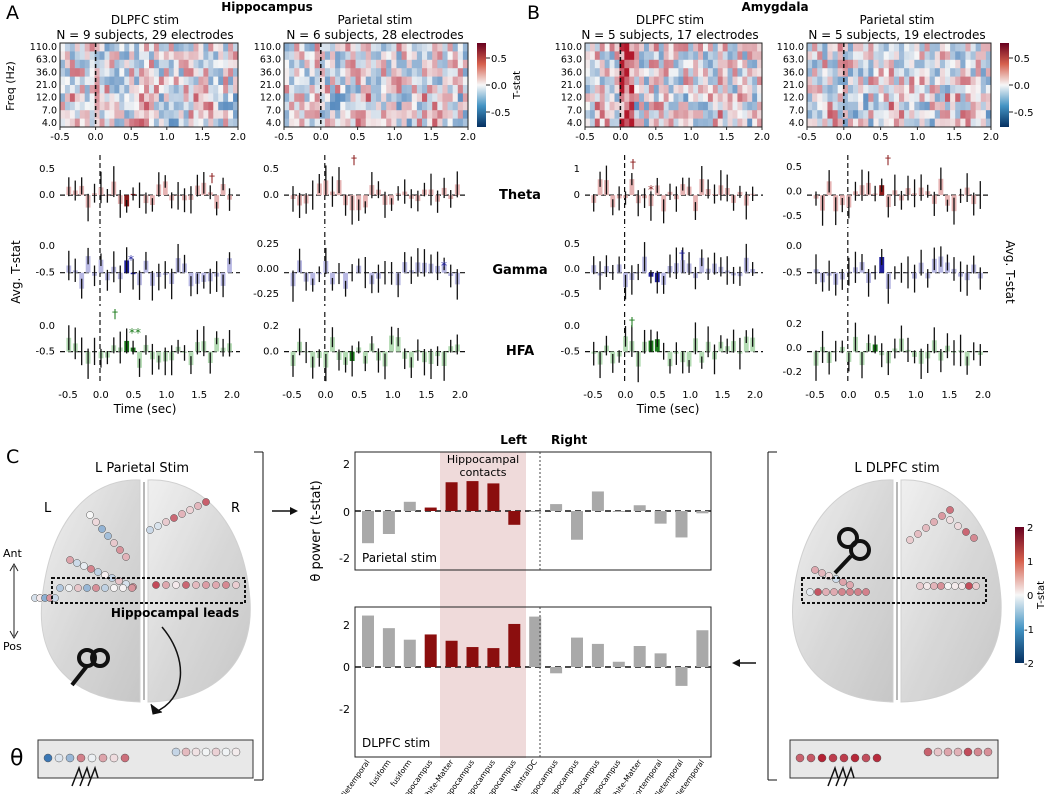 The width and height of the screenshot is (1050, 794). I want to click on panel-c-colorbar, so click(1019, 595).